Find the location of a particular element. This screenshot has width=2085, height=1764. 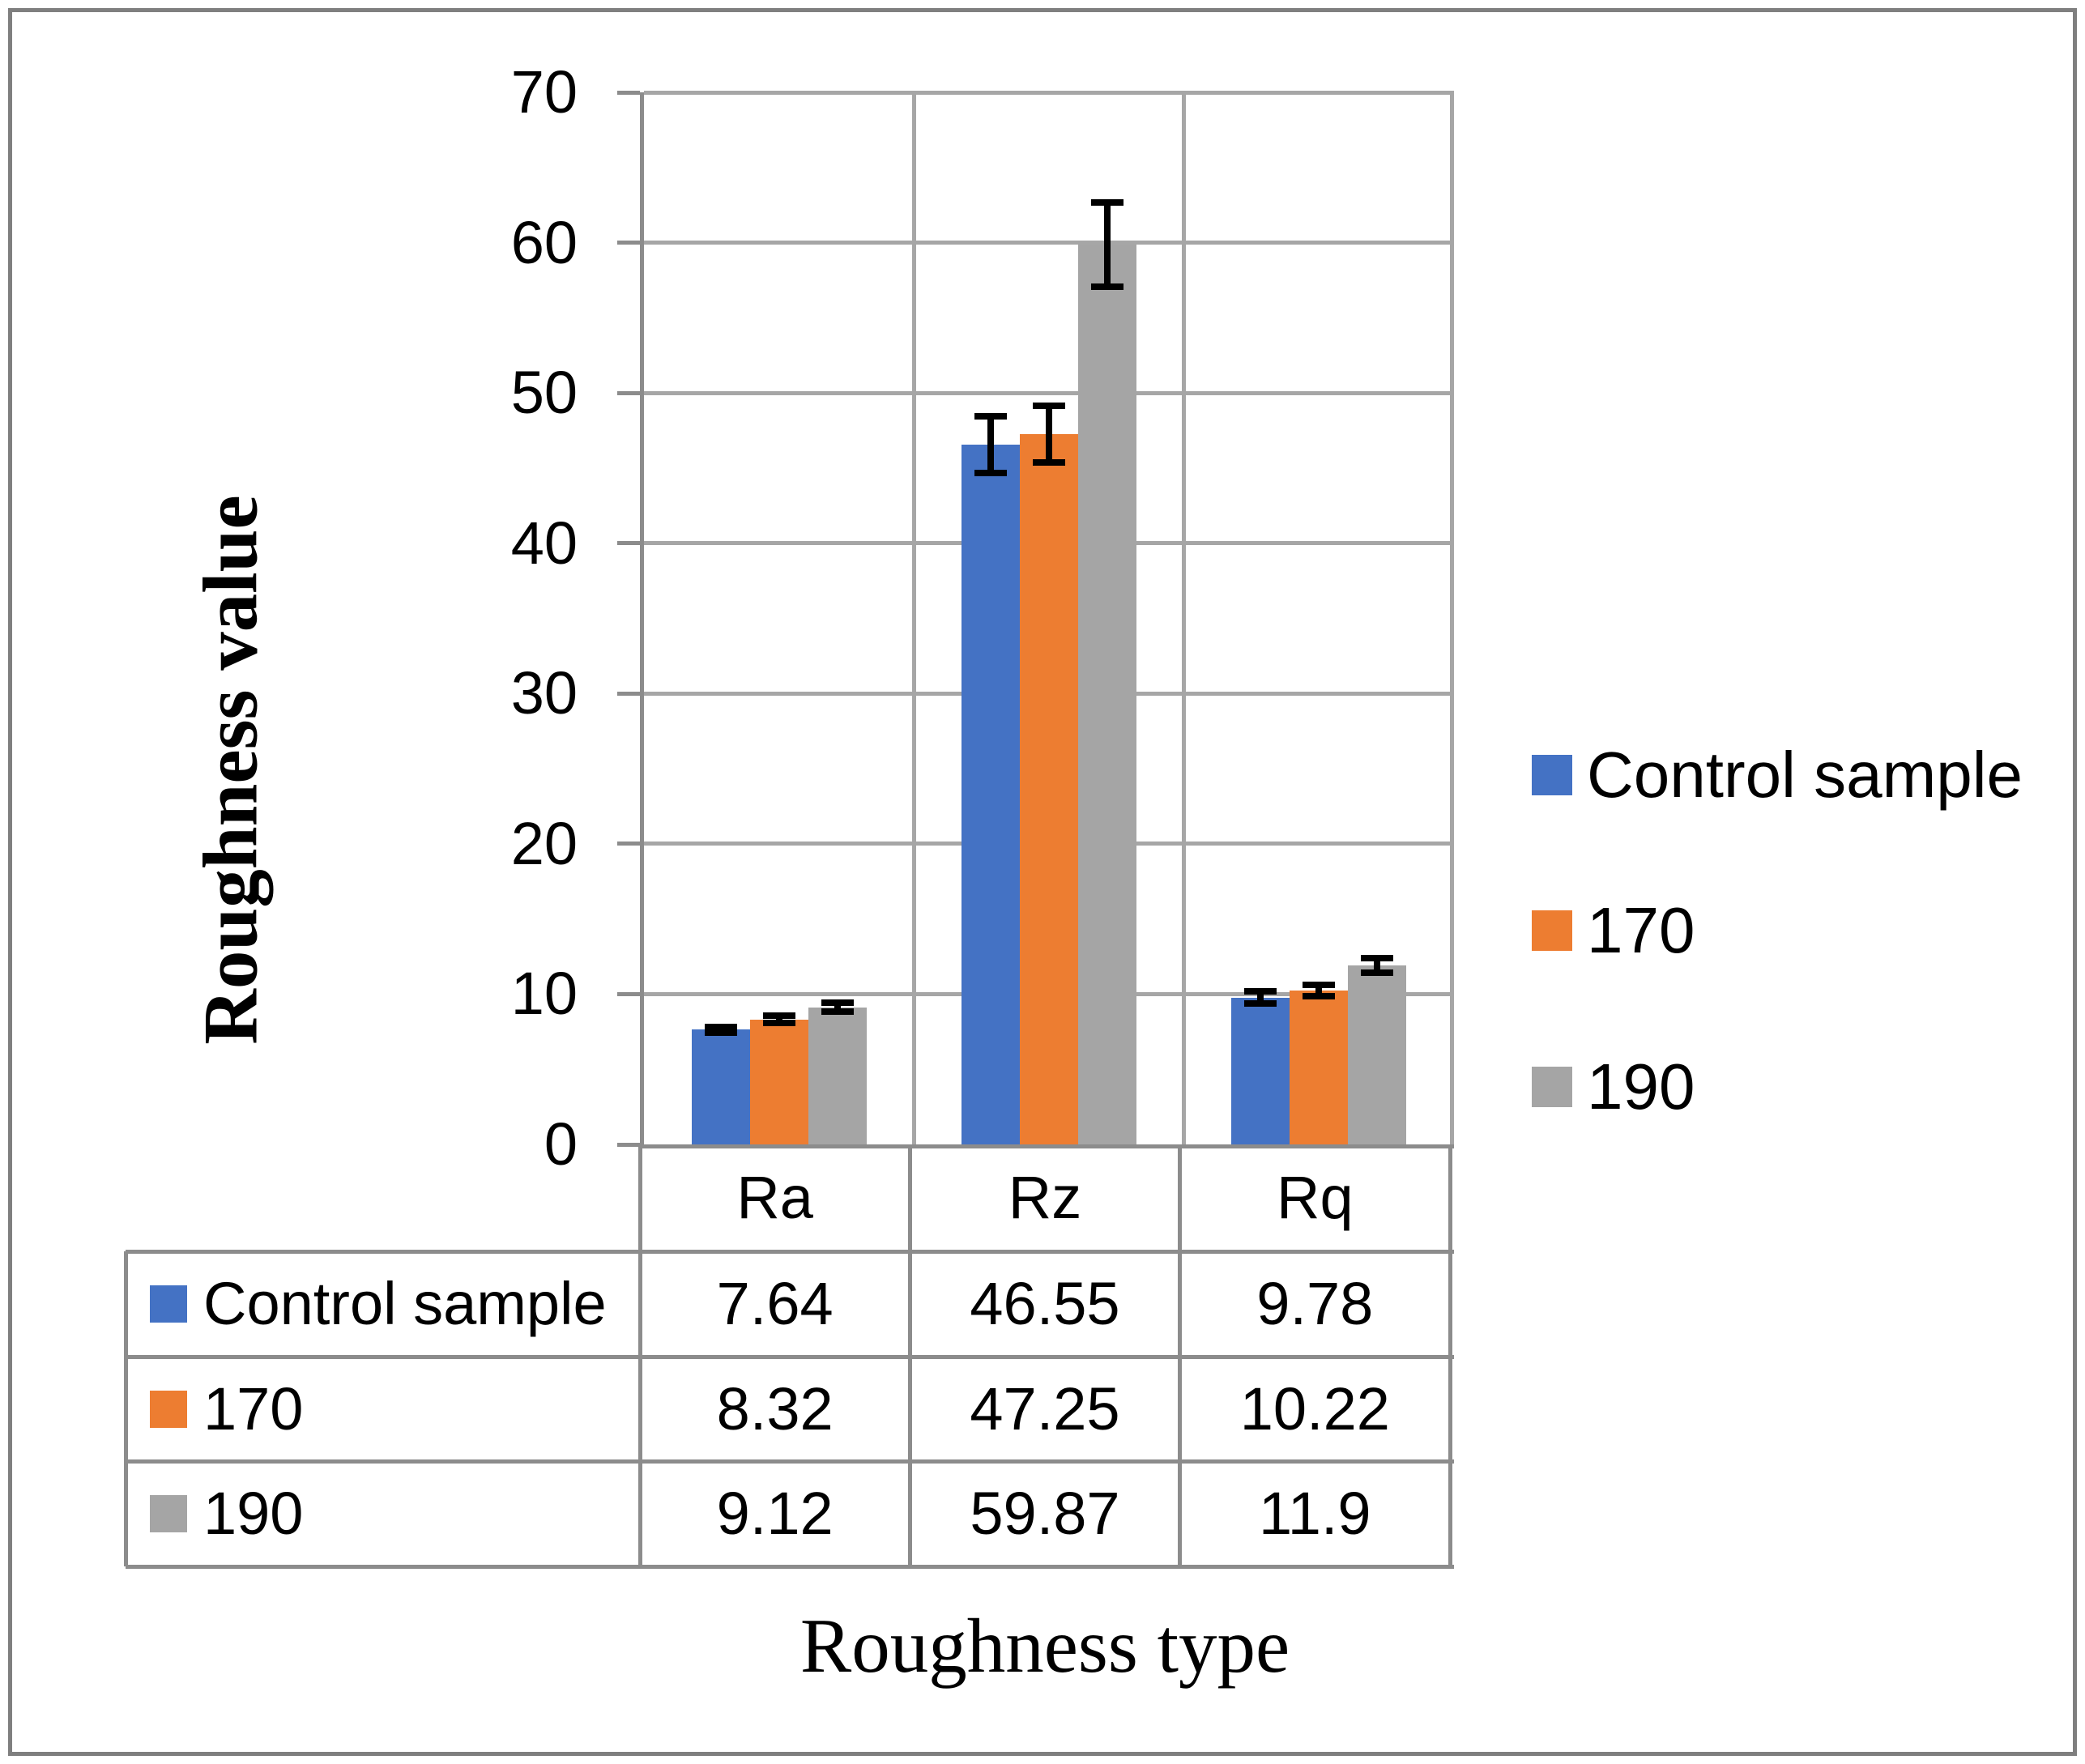

table-value-170-Rz: 47.25 is located at coordinates (1045, 1408).